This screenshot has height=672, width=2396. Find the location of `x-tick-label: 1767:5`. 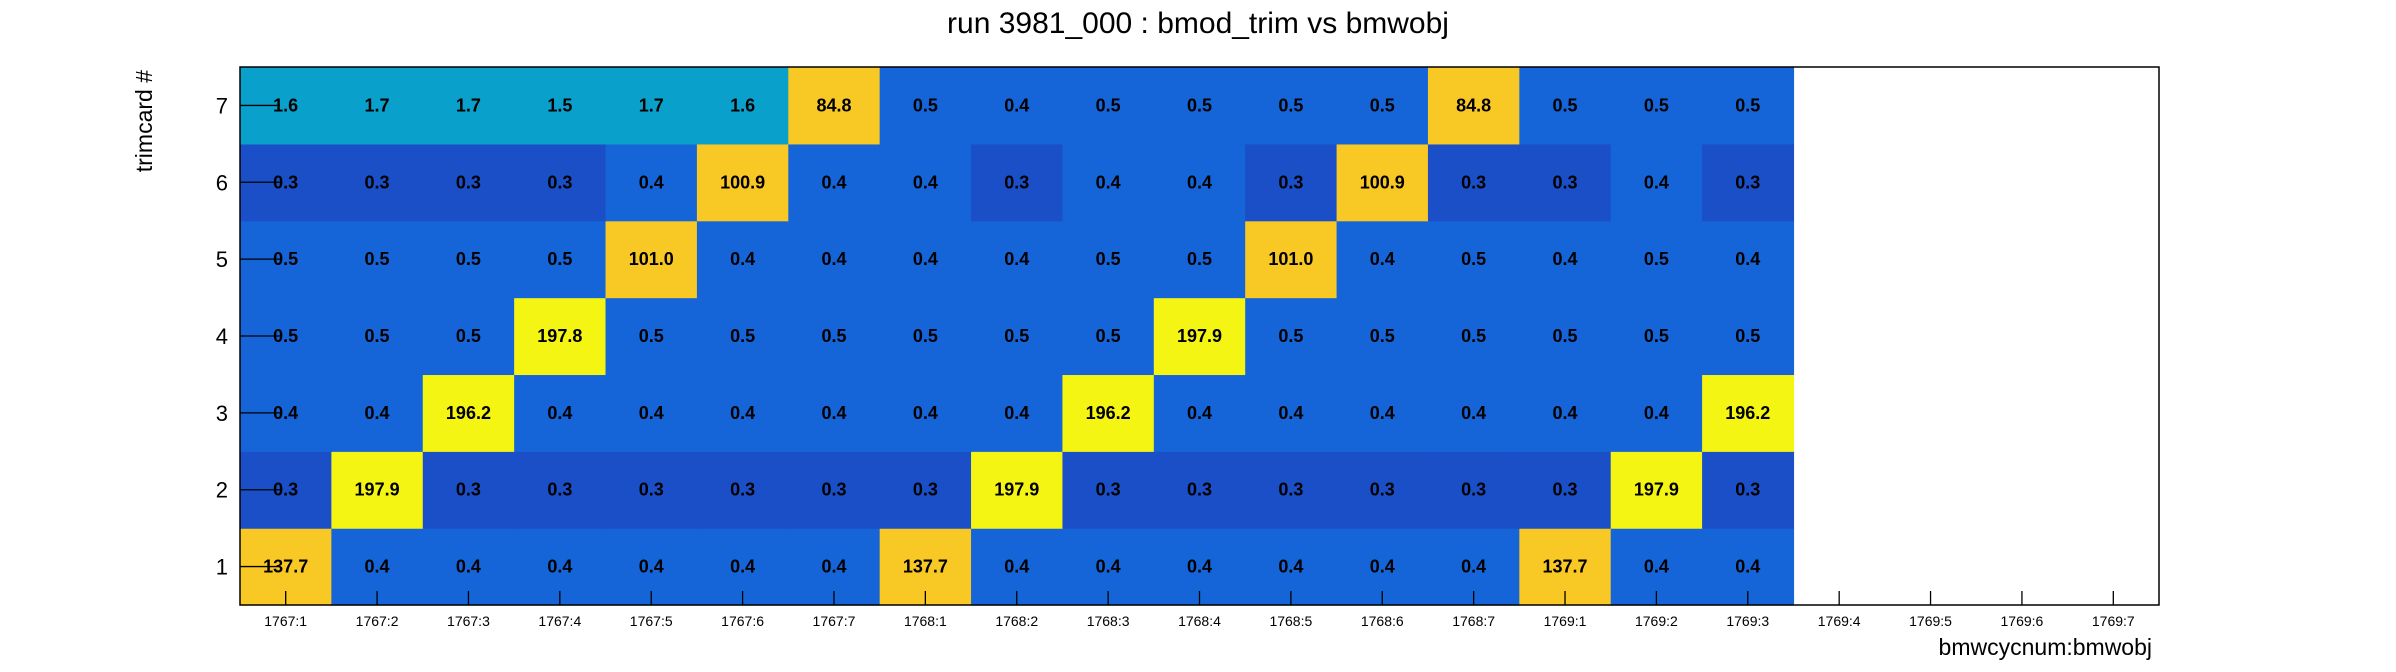

x-tick-label: 1767:5 is located at coordinates (651, 621).